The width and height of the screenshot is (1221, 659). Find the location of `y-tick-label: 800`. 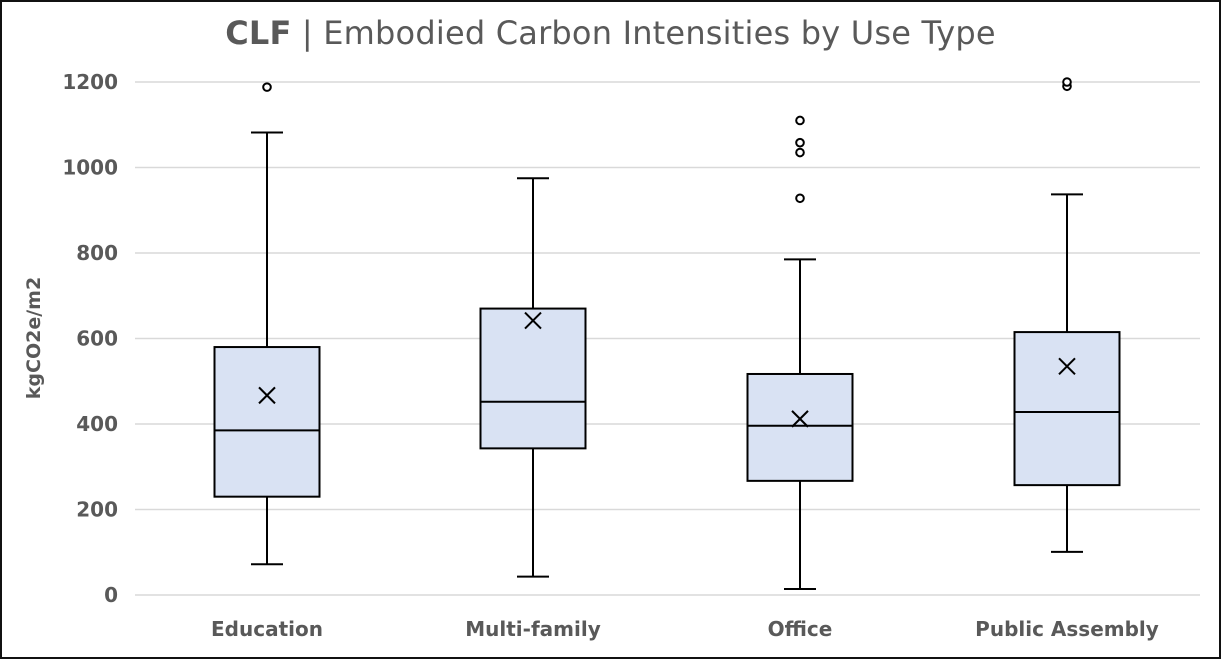

y-tick-label: 800 is located at coordinates (97, 253).